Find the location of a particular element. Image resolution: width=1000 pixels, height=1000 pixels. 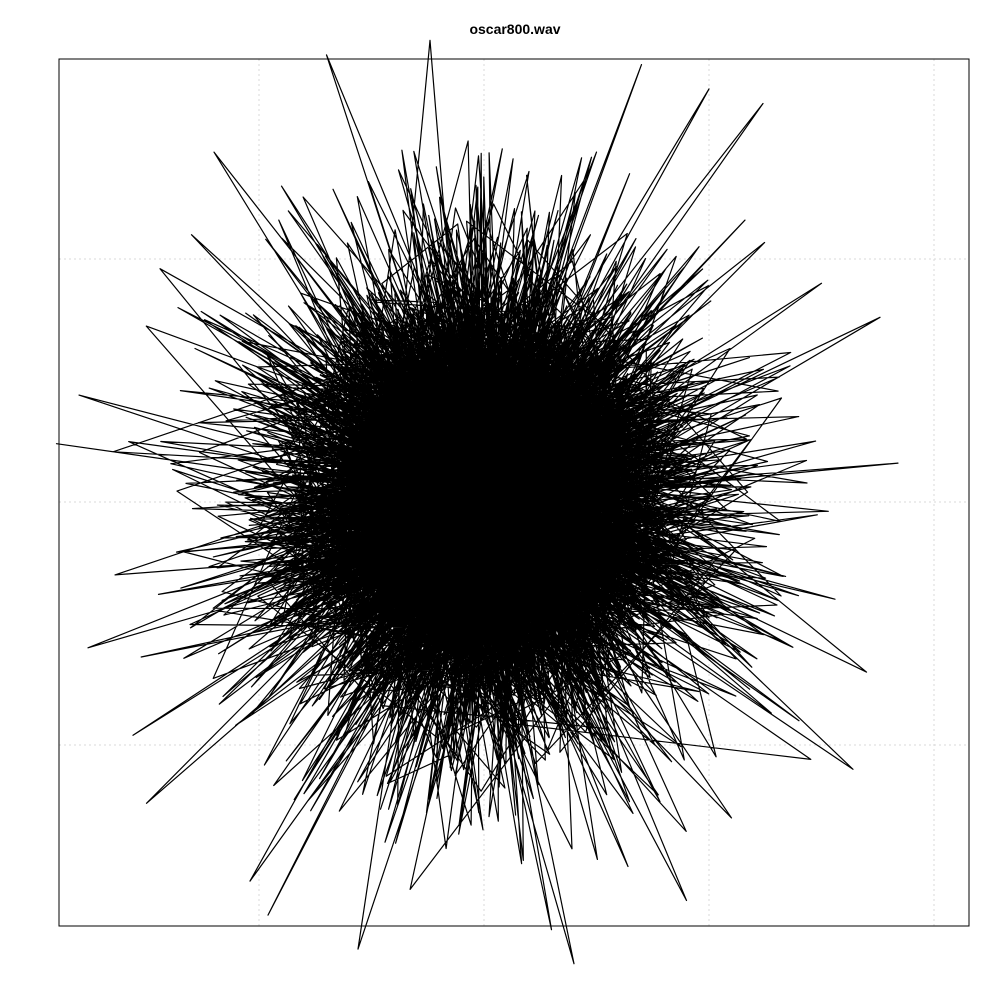

chart-title: oscar800.wav is located at coordinates (515, 29).